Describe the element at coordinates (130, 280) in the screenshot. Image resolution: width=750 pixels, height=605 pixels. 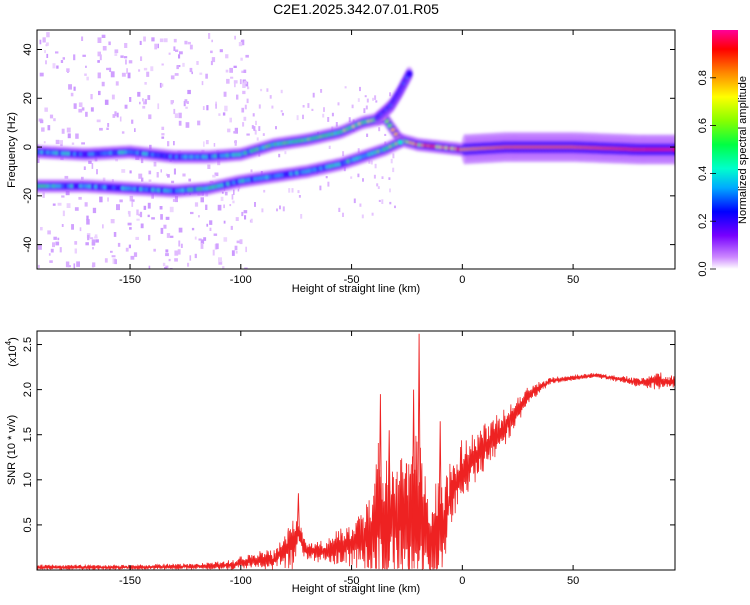
I see `spectrogram-x-tick-label: -150` at that location.